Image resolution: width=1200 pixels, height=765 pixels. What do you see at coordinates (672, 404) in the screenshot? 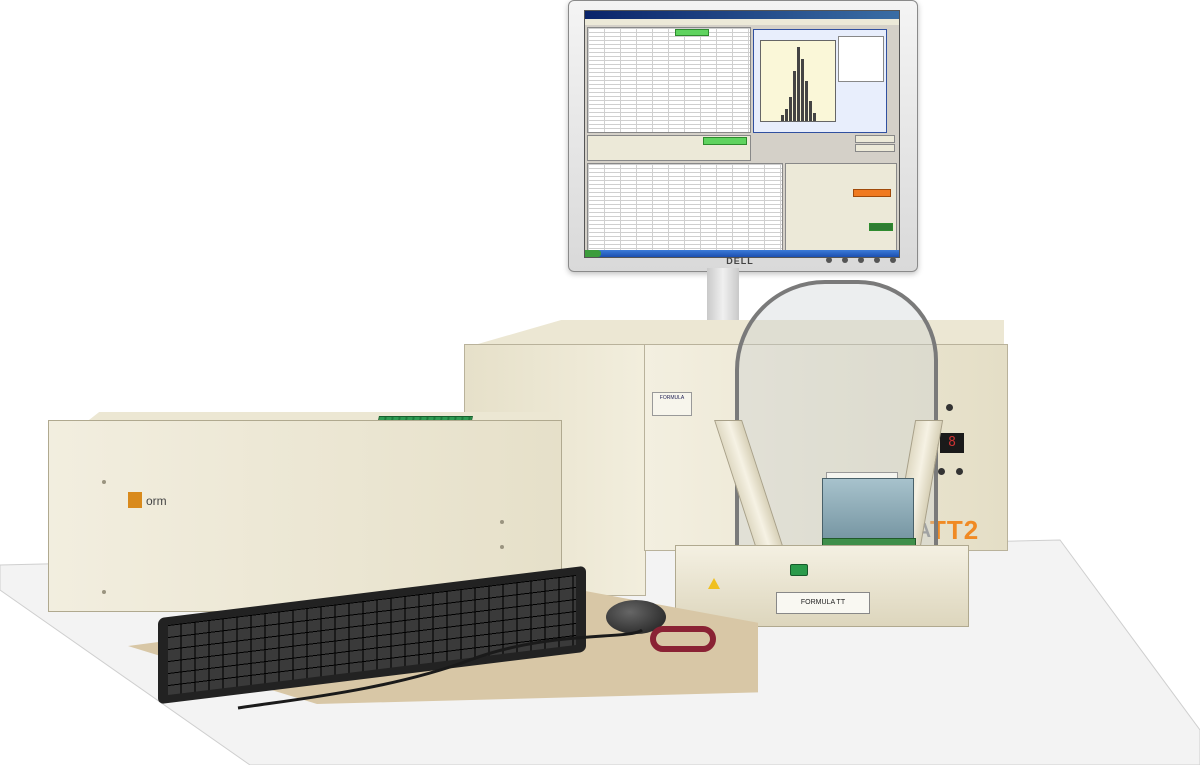
I see `cabinet-name-plate: FORMULA` at bounding box center [672, 404].